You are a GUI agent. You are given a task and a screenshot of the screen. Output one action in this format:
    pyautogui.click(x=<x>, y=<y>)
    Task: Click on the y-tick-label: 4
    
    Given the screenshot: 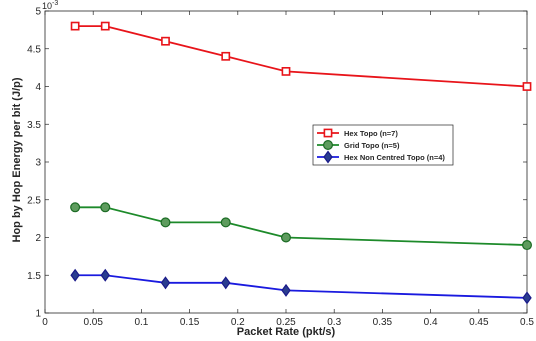 What is the action you would take?
    pyautogui.click(x=38, y=87)
    